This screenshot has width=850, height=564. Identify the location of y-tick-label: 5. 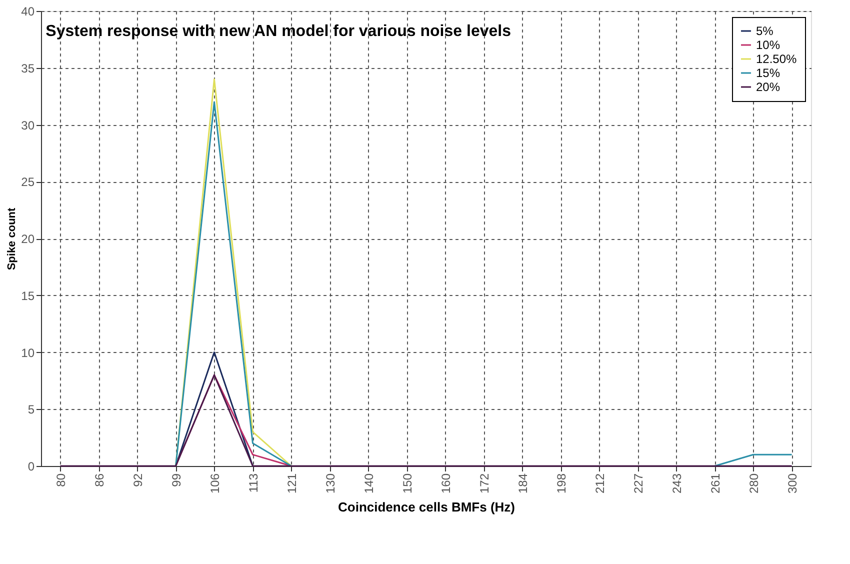
(31, 409).